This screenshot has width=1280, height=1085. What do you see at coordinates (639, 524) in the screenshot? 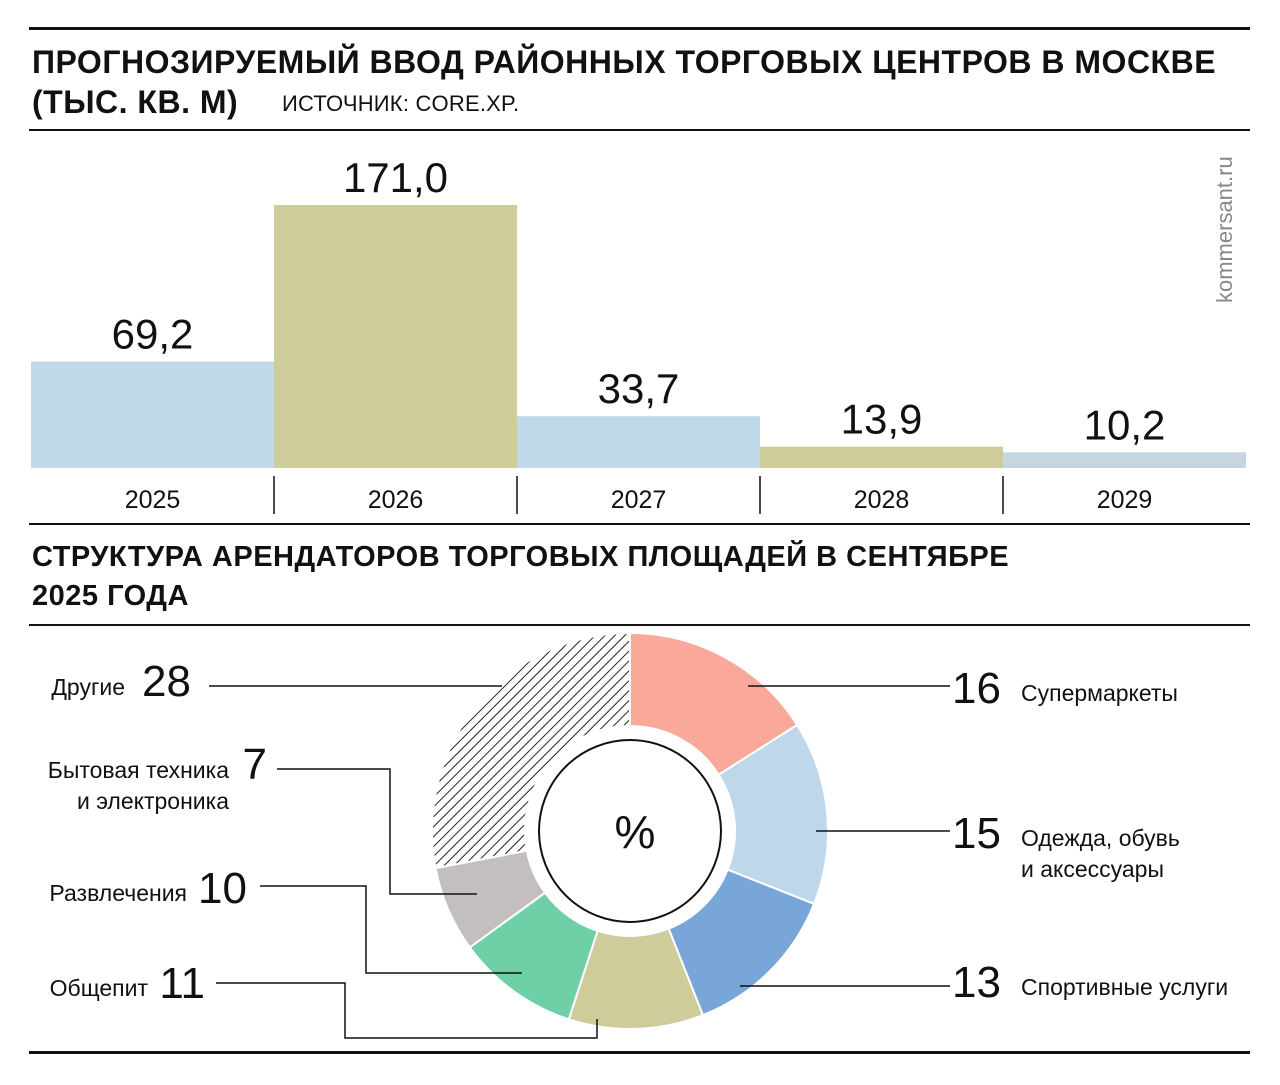
I see `section-rule` at bounding box center [639, 524].